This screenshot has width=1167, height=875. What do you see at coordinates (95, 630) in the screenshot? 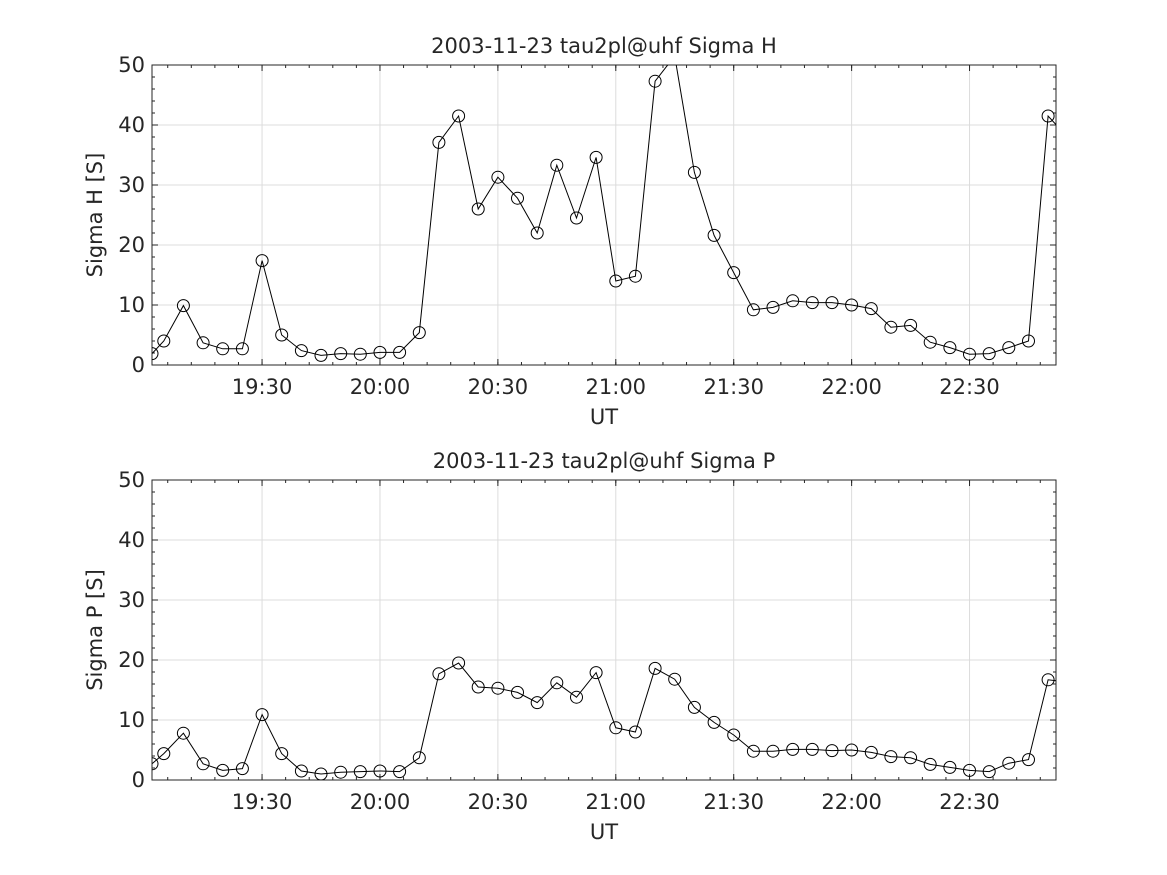
I see `y-axis-label: Sigma P [S]` at bounding box center [95, 630].